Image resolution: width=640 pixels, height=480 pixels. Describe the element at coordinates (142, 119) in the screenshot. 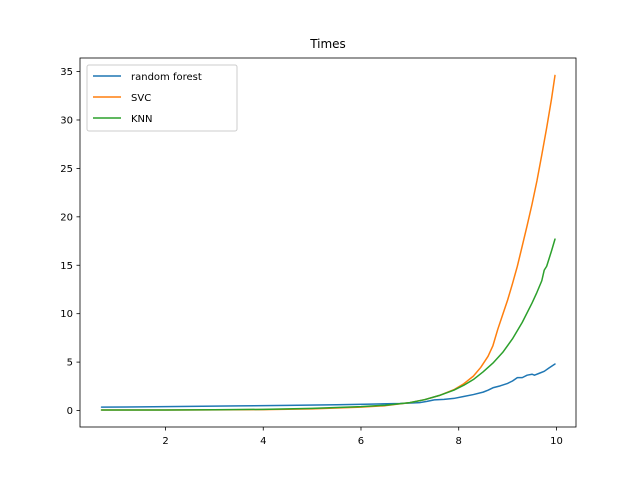

I see `legend-label: KNN` at that location.